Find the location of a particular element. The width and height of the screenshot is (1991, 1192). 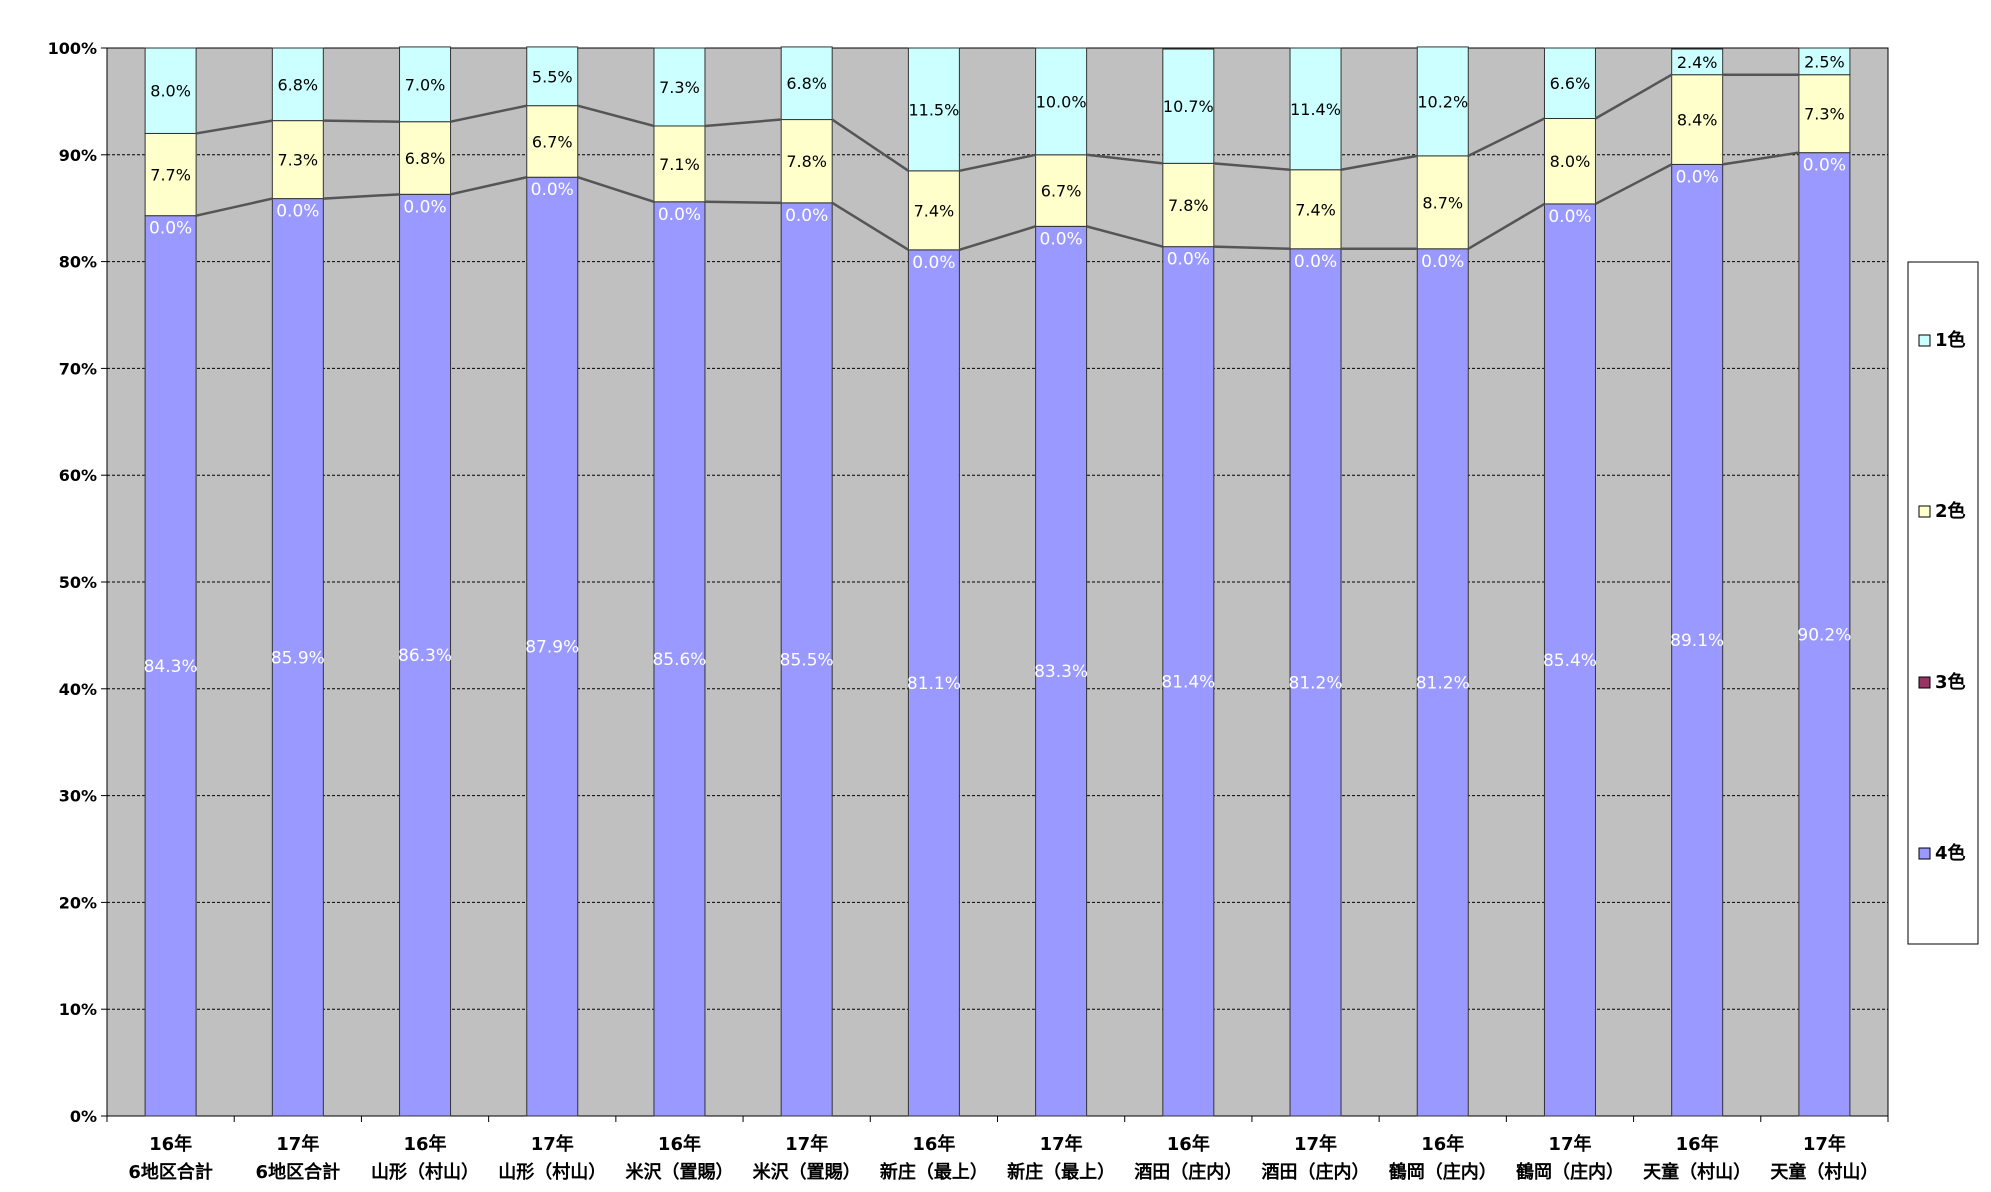

legend-label: 2色 is located at coordinates (1950, 511).